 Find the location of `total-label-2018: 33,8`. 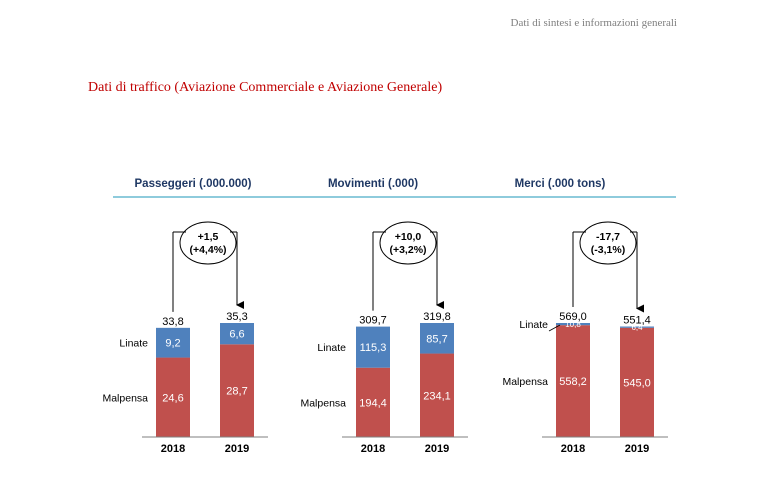

total-label-2018: 33,8 is located at coordinates (172, 322).